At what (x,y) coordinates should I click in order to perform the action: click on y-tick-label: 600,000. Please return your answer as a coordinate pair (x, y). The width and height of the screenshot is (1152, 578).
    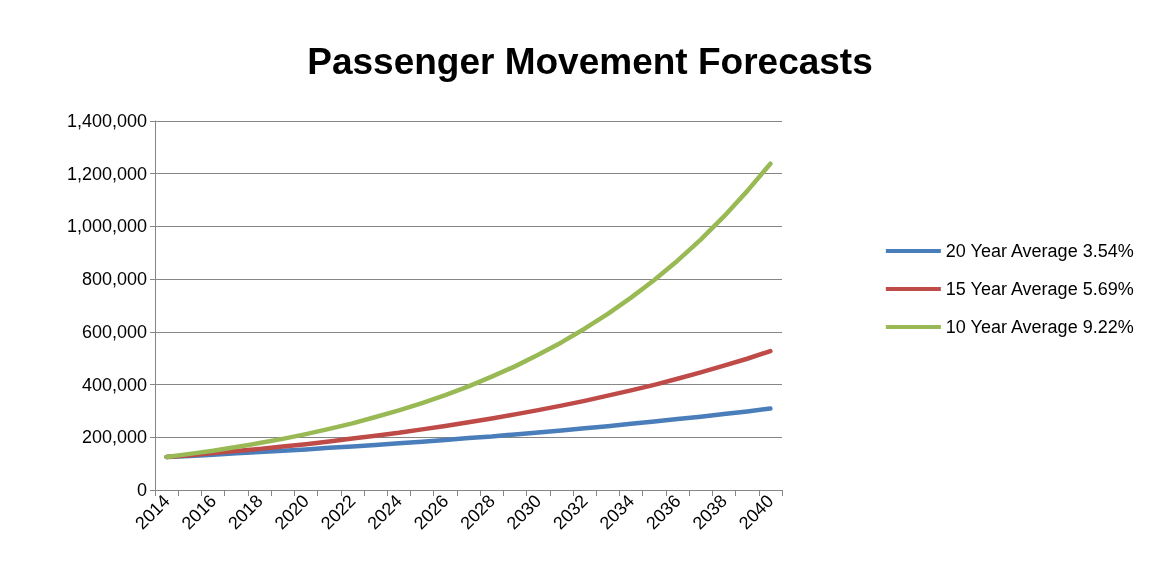
    Looking at the image, I should click on (114, 331).